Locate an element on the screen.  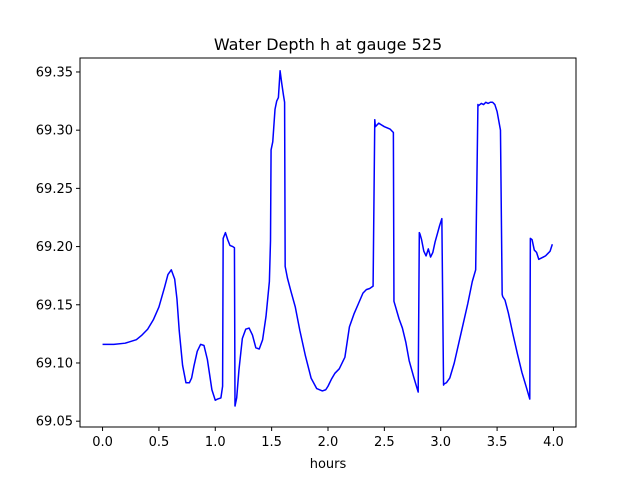
x-tick-label: 4.0 is located at coordinates (553, 442).